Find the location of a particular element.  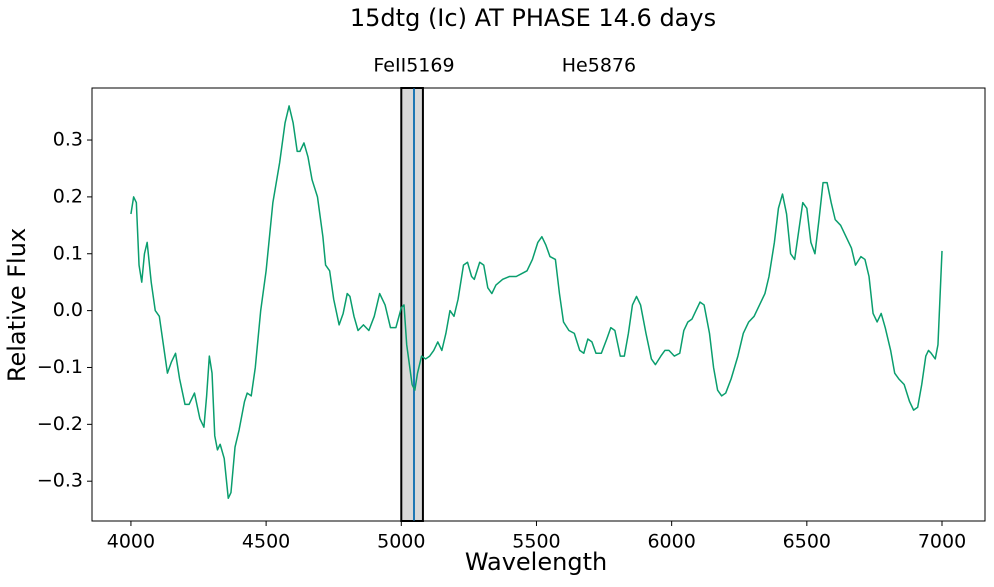

y-tick-label: −0.1 is located at coordinates (60, 367).